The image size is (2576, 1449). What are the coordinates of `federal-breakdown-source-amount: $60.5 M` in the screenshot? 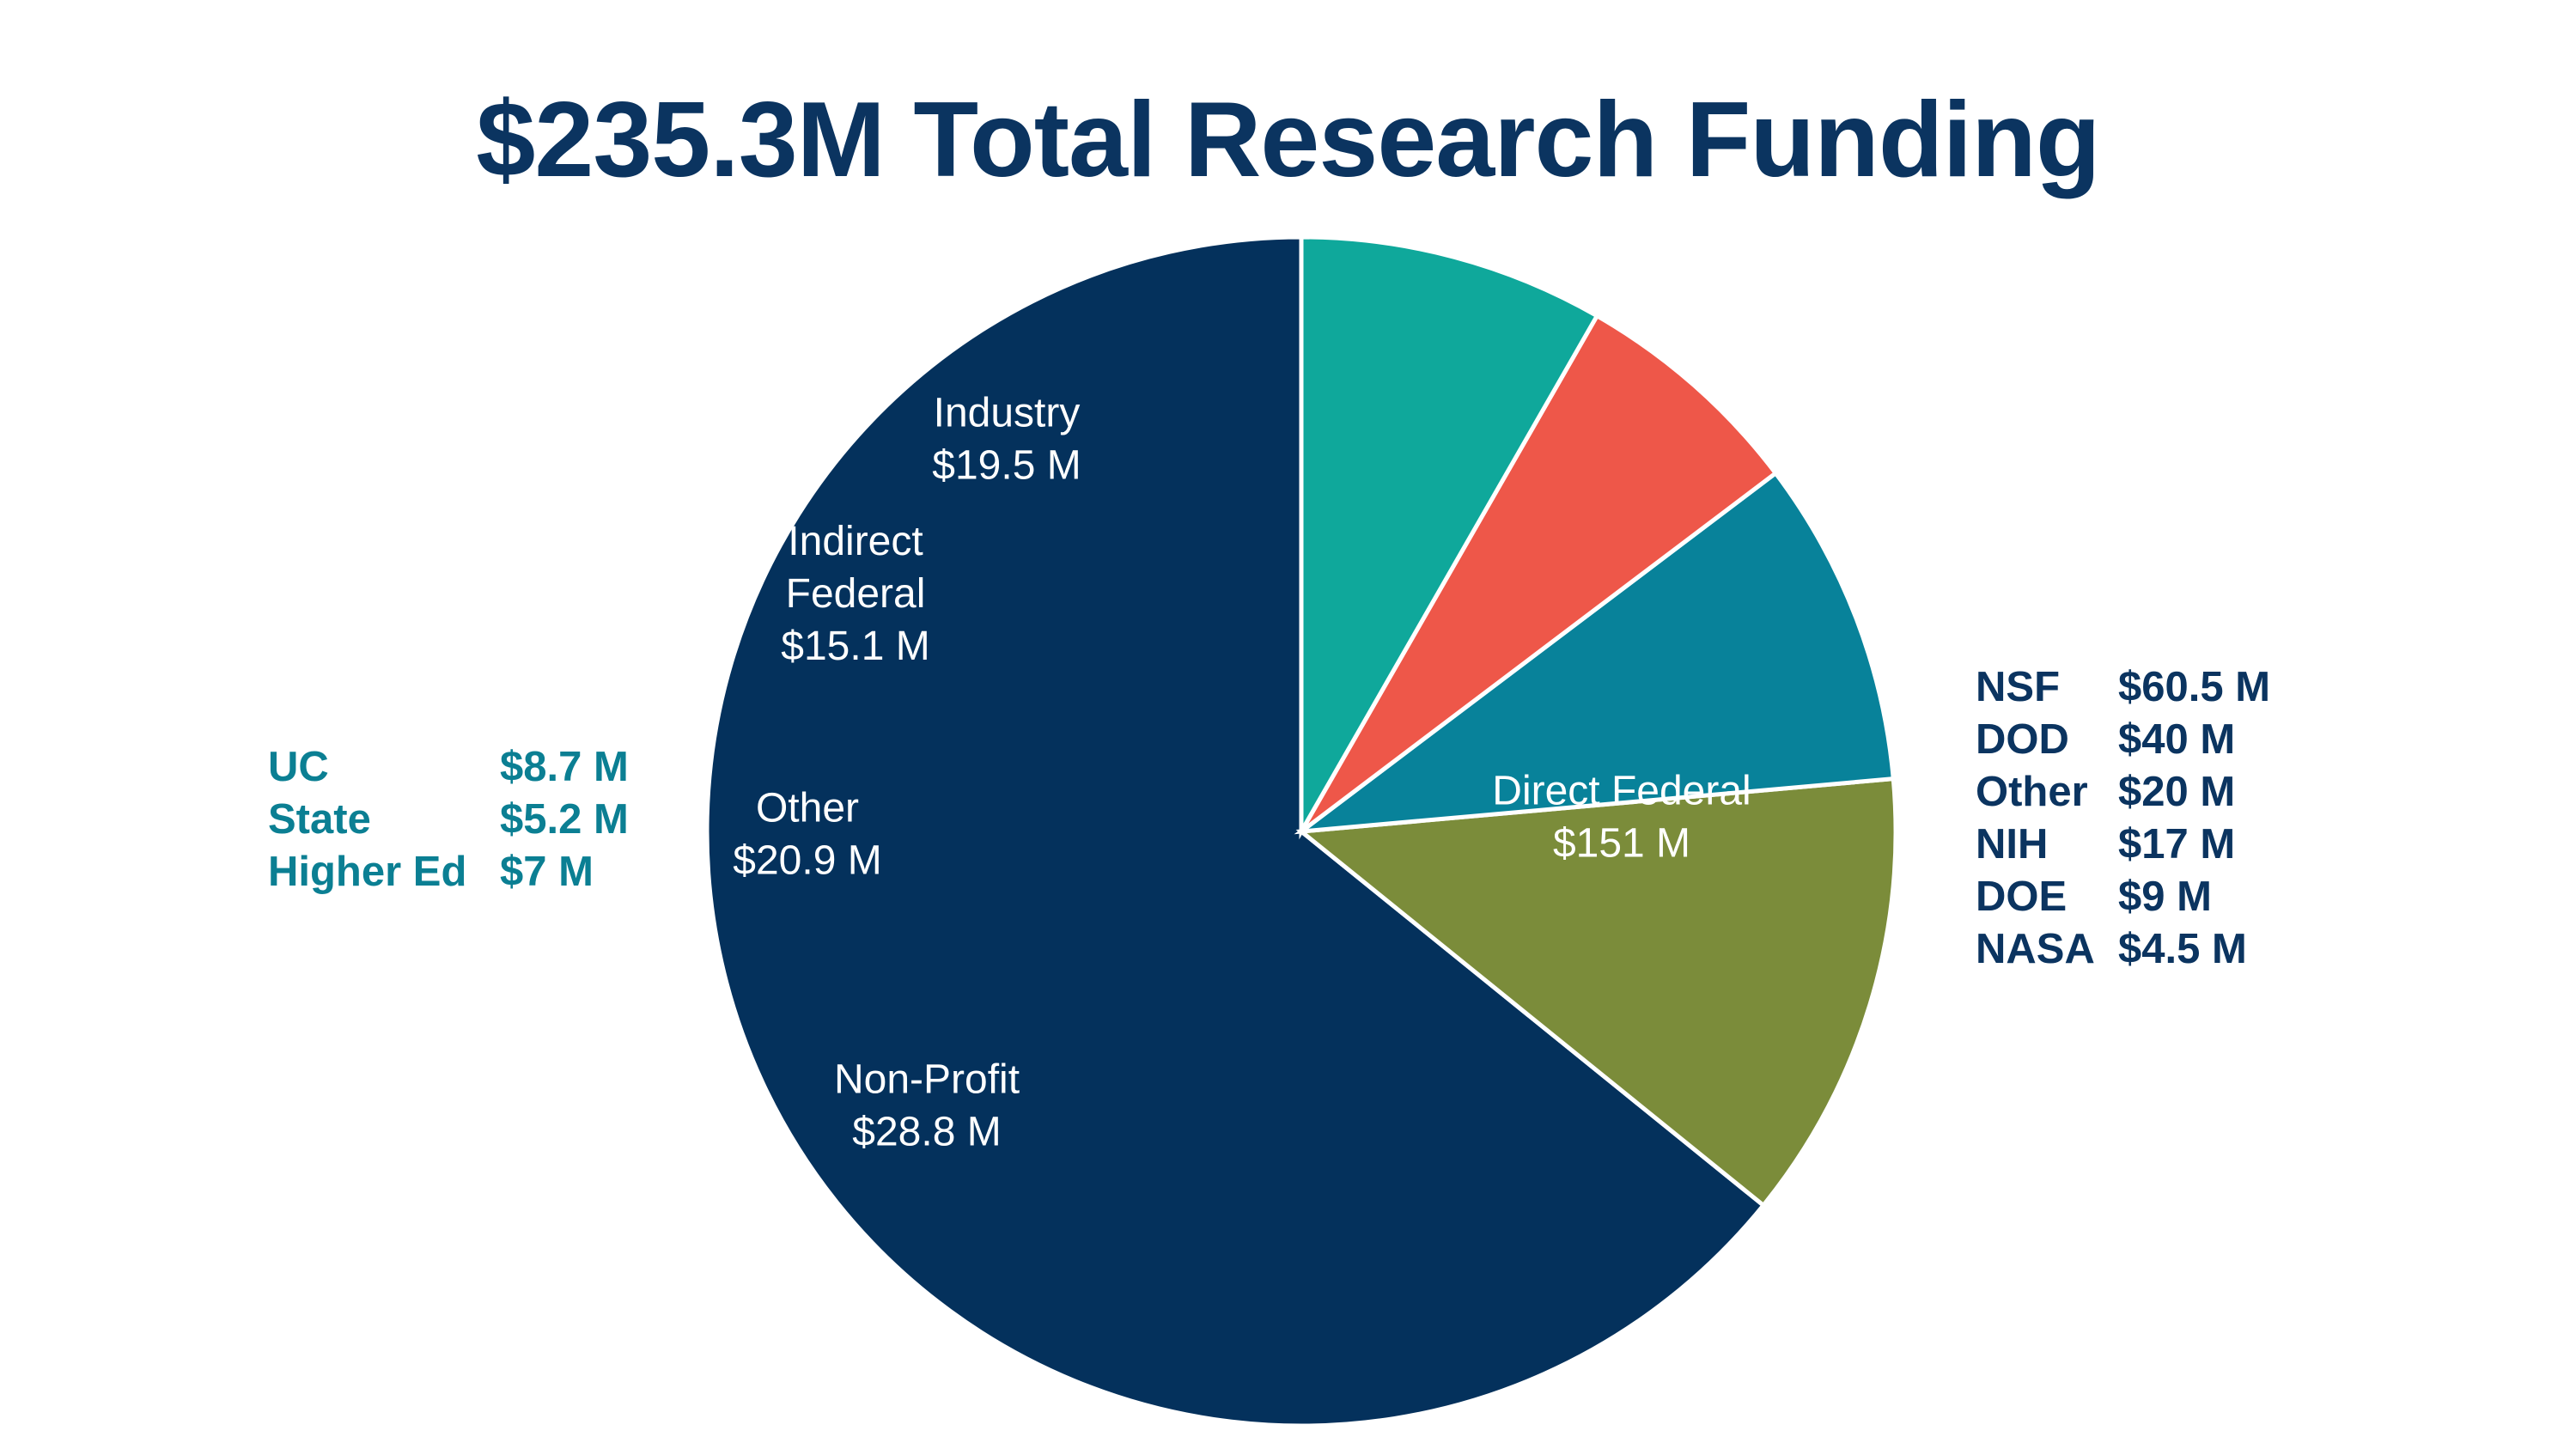 It's located at (2194, 687).